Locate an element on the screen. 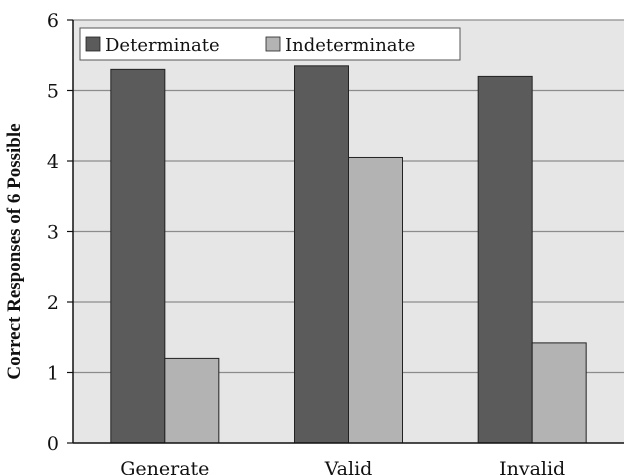 This screenshot has width=635, height=475. x-category-label: Invalid is located at coordinates (532, 466).